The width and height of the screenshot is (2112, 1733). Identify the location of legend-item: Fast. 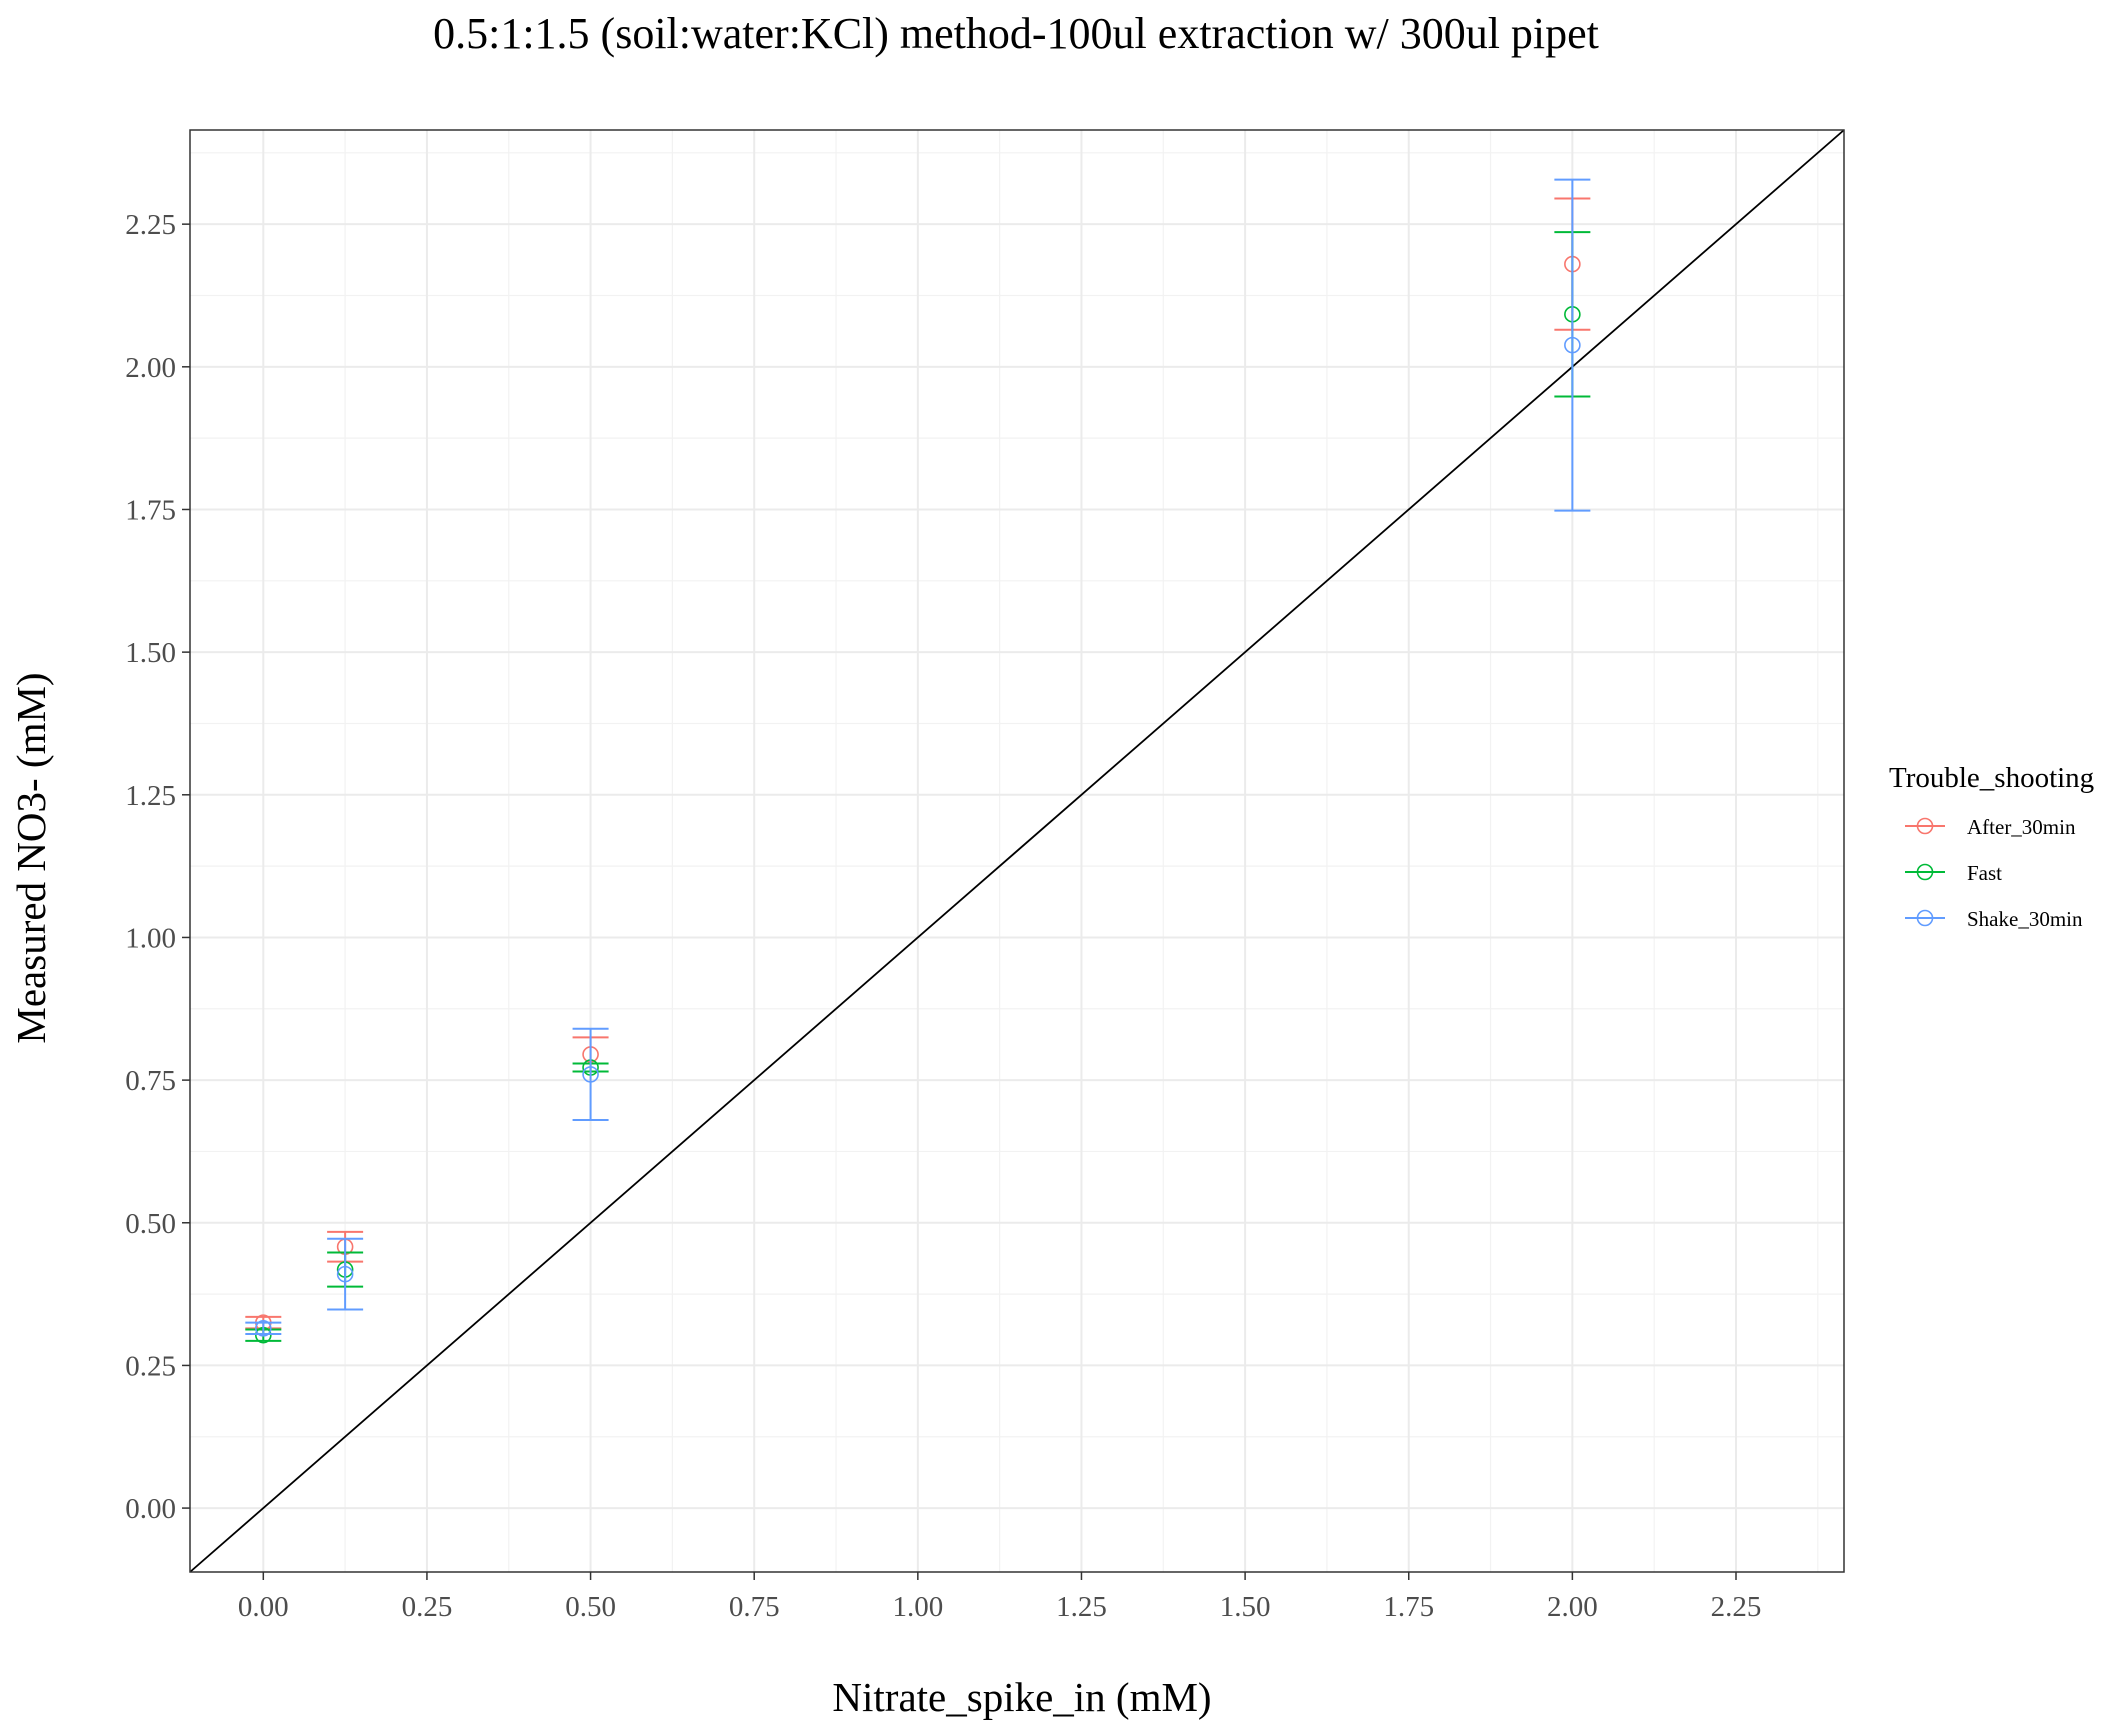
(1953, 873).